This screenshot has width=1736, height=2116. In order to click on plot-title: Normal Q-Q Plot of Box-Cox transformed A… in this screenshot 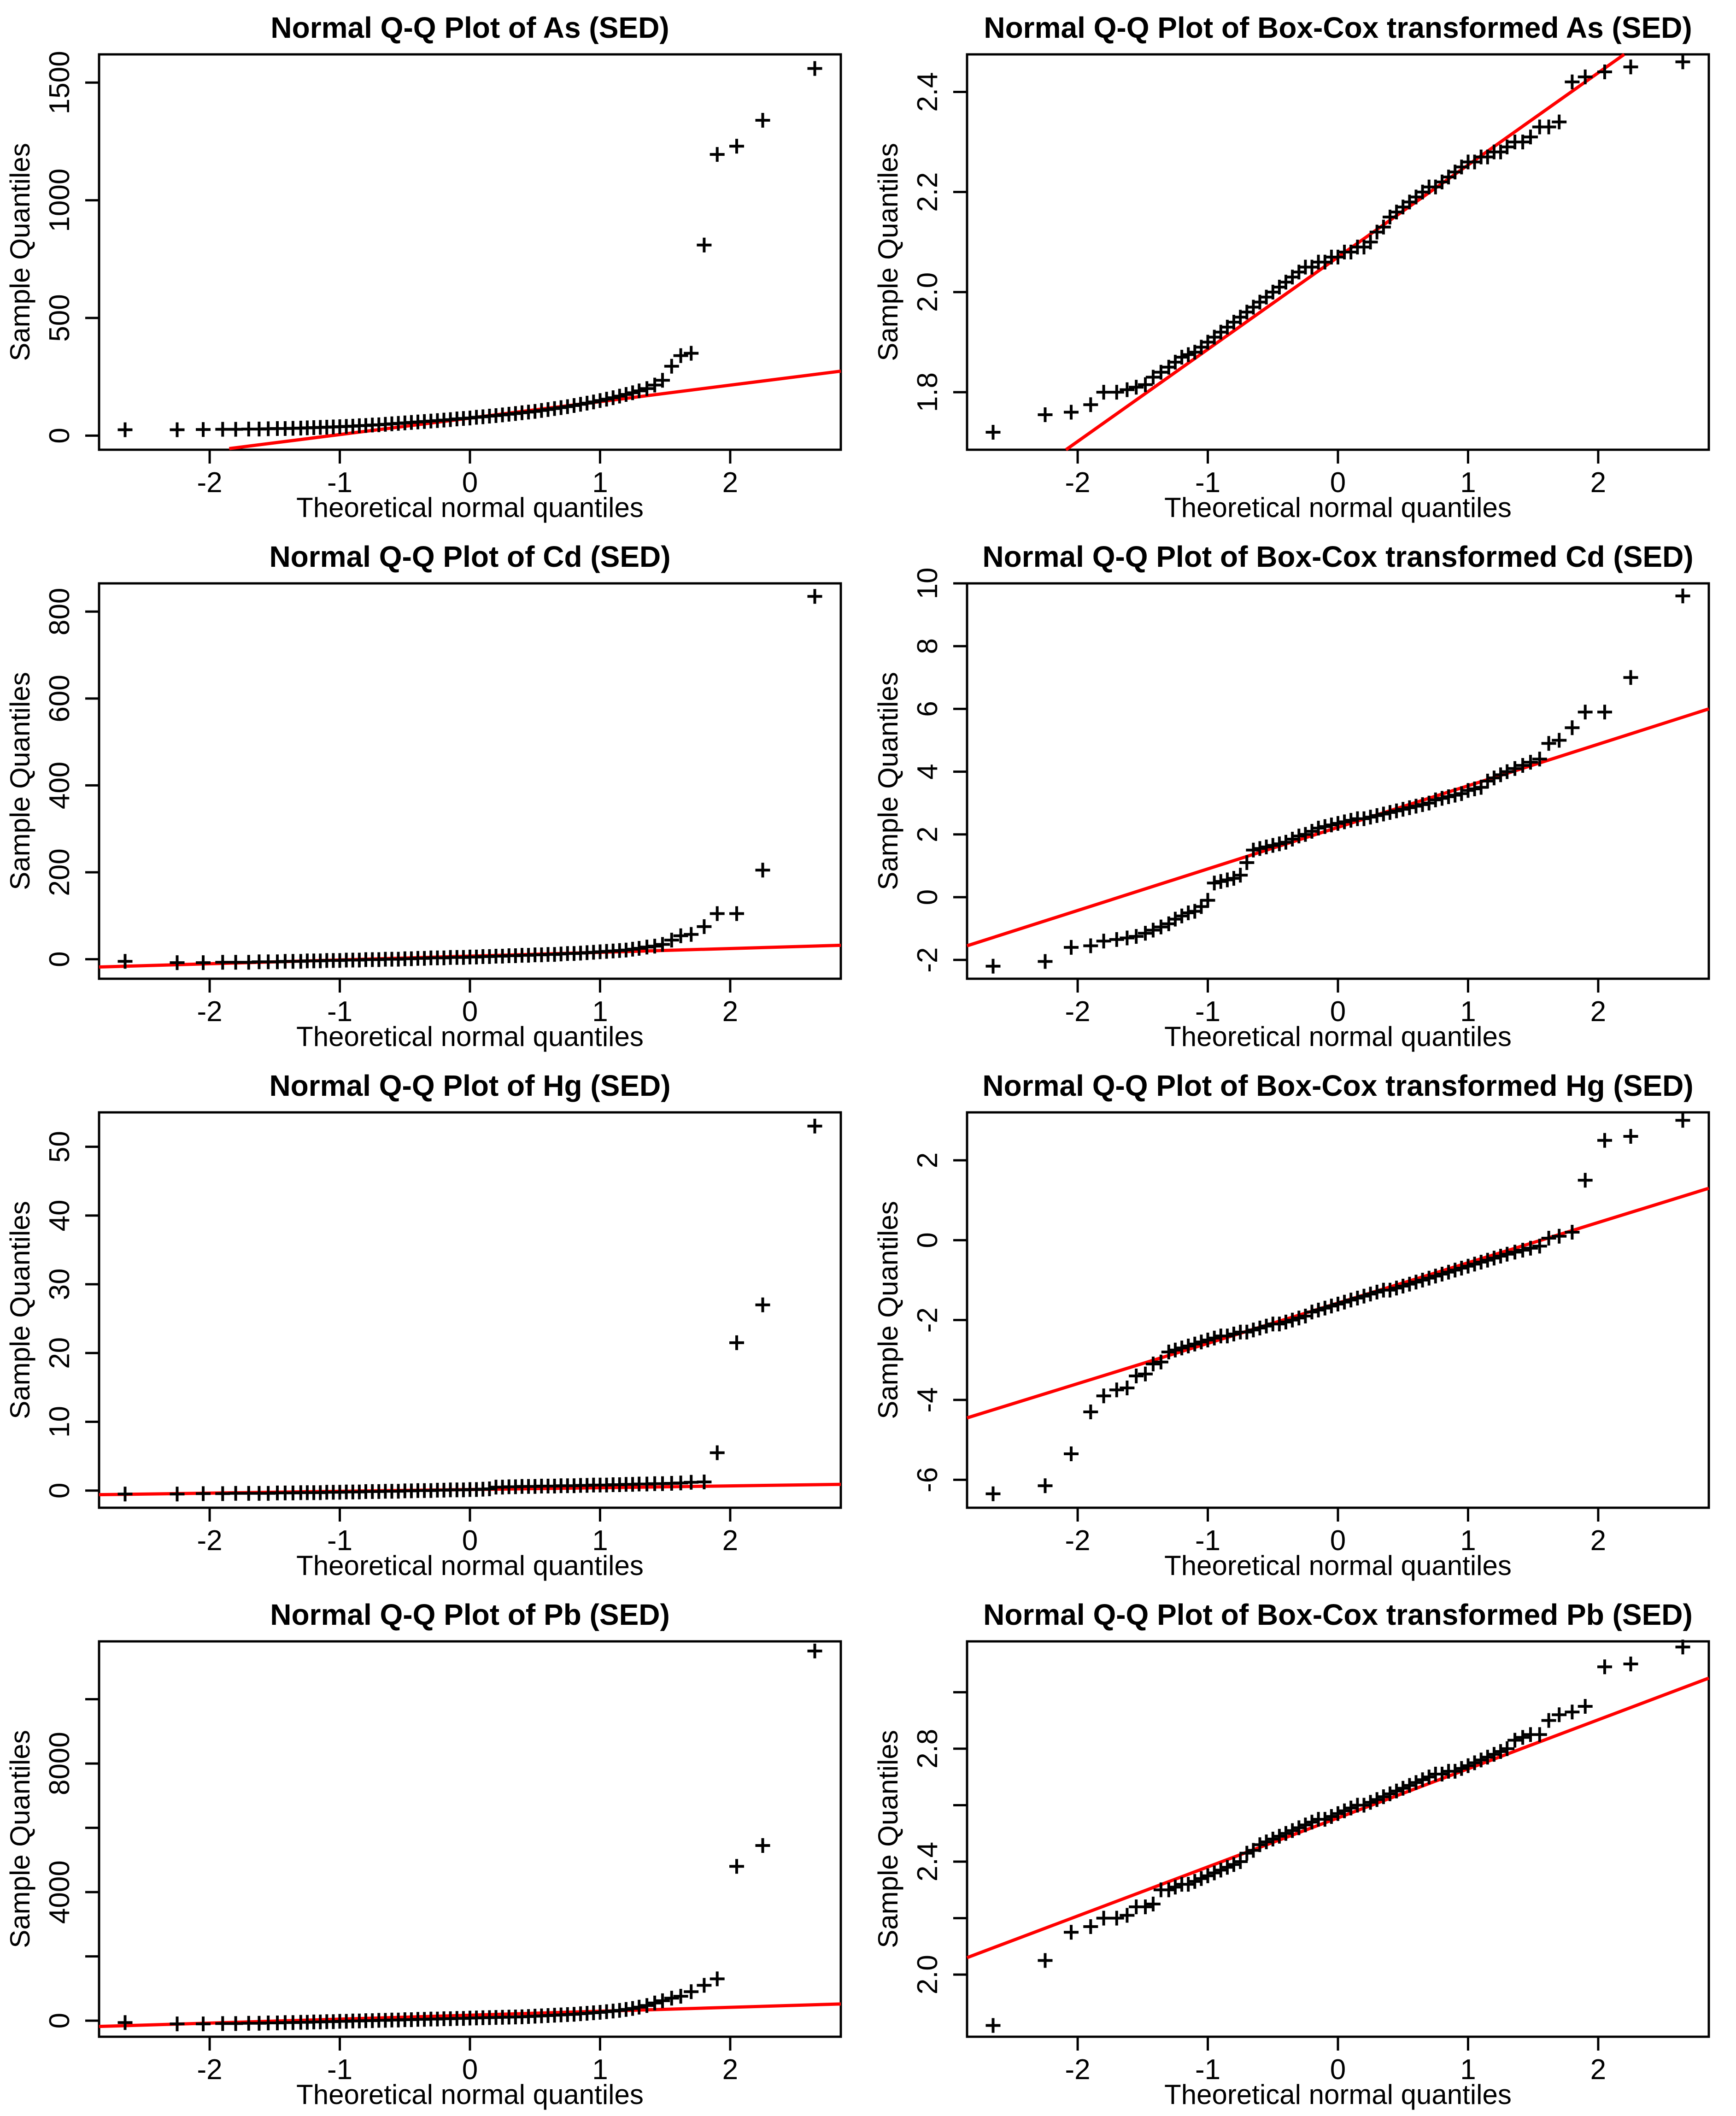, I will do `click(1338, 27)`.